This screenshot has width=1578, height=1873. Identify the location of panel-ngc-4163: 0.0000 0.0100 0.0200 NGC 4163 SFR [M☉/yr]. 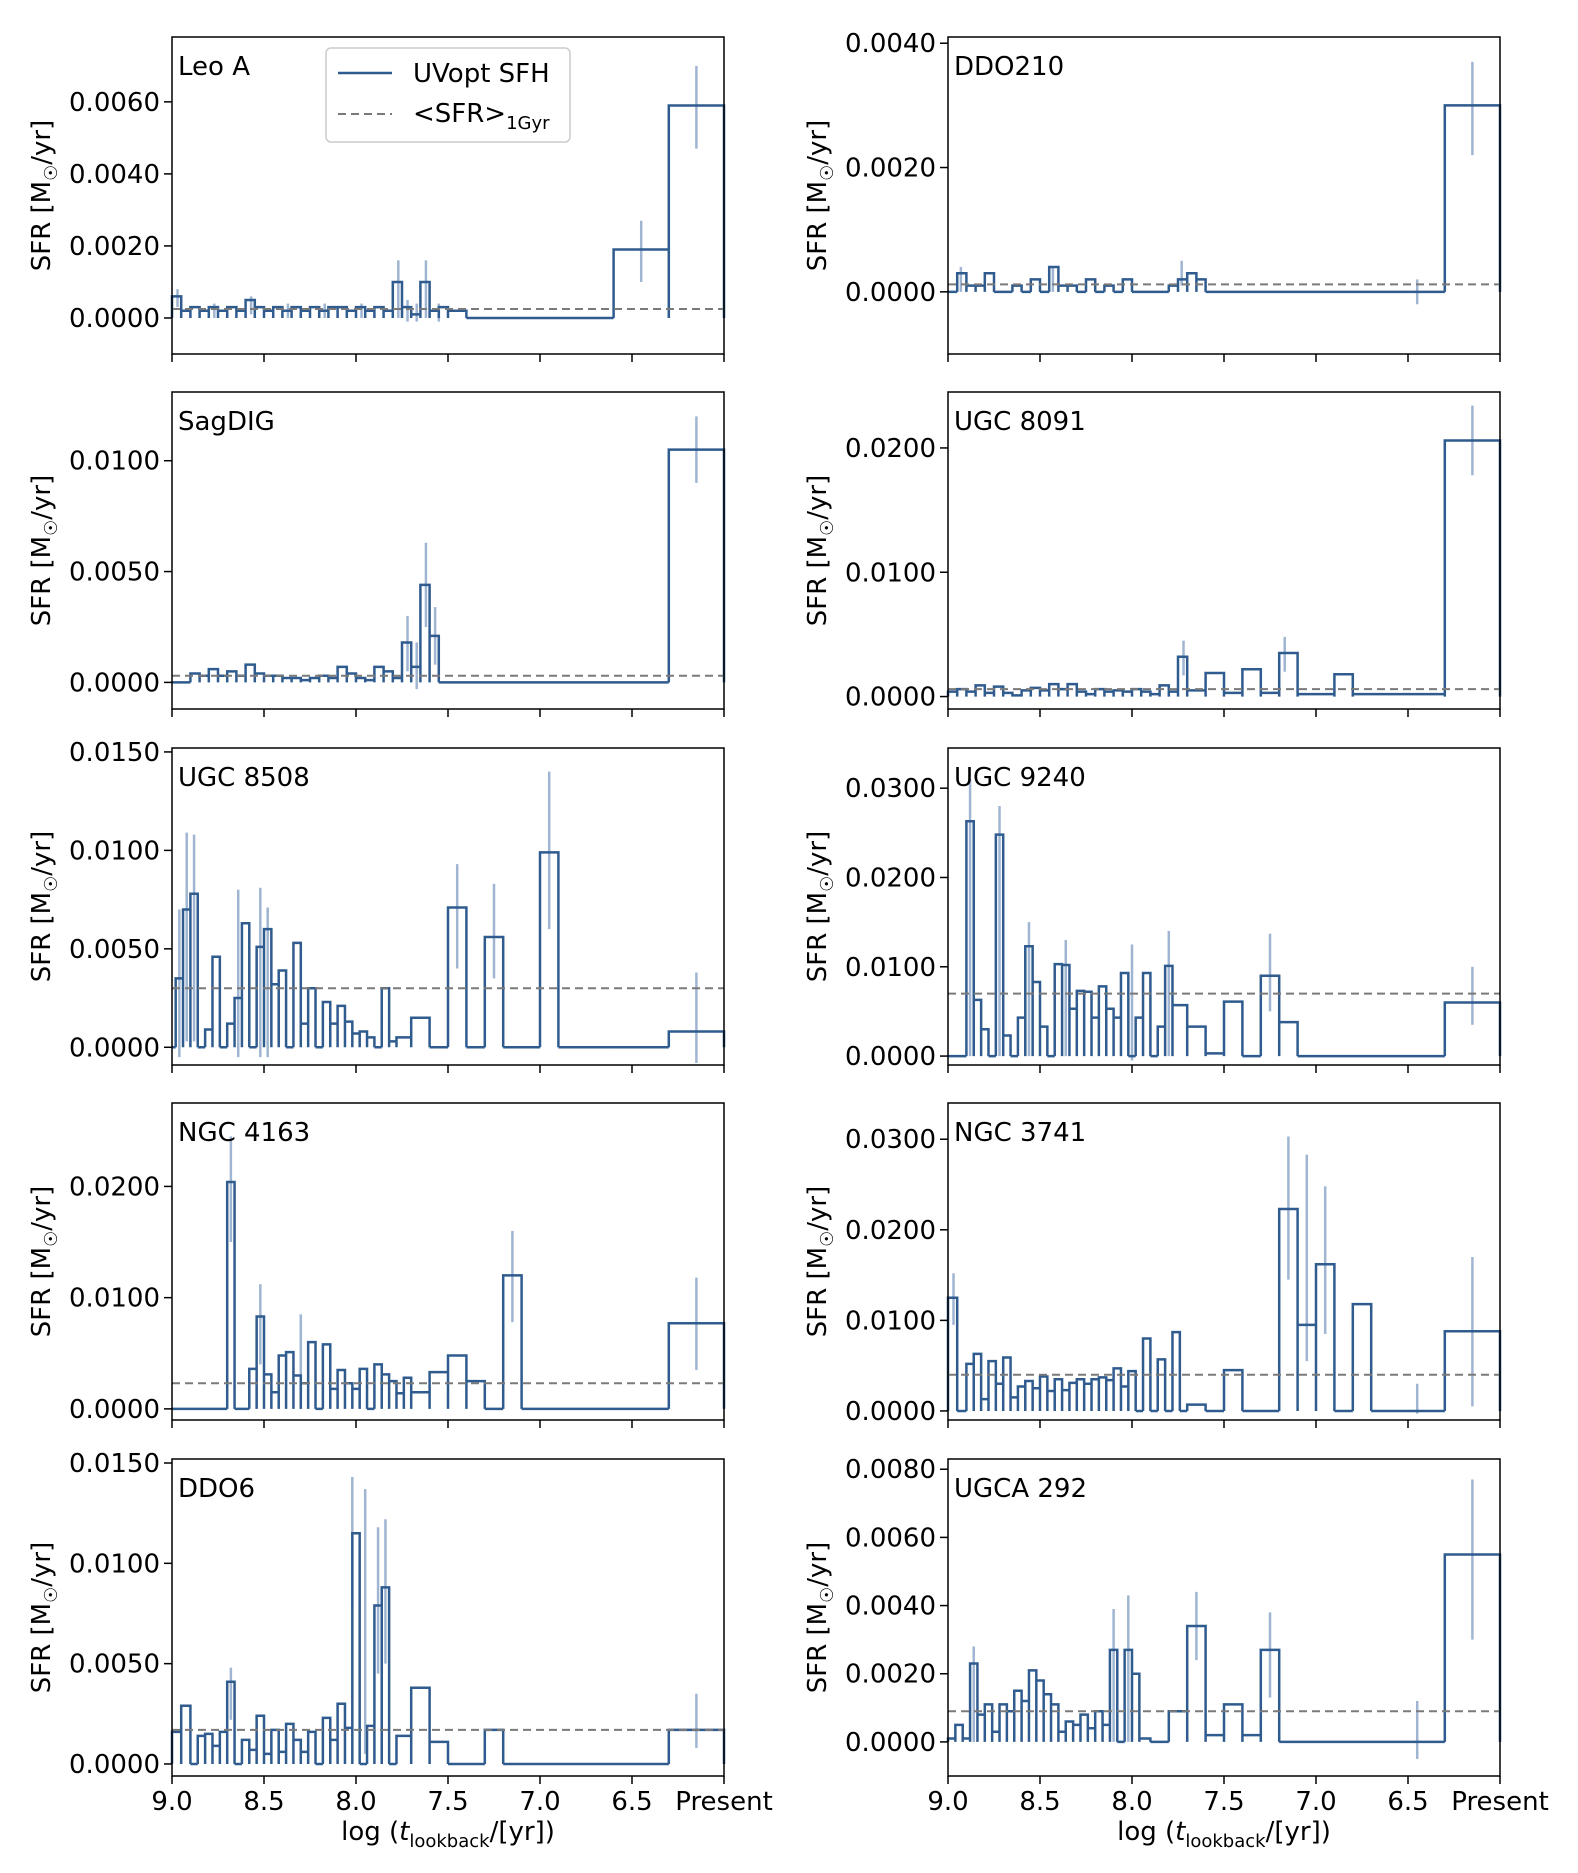
(376, 1265).